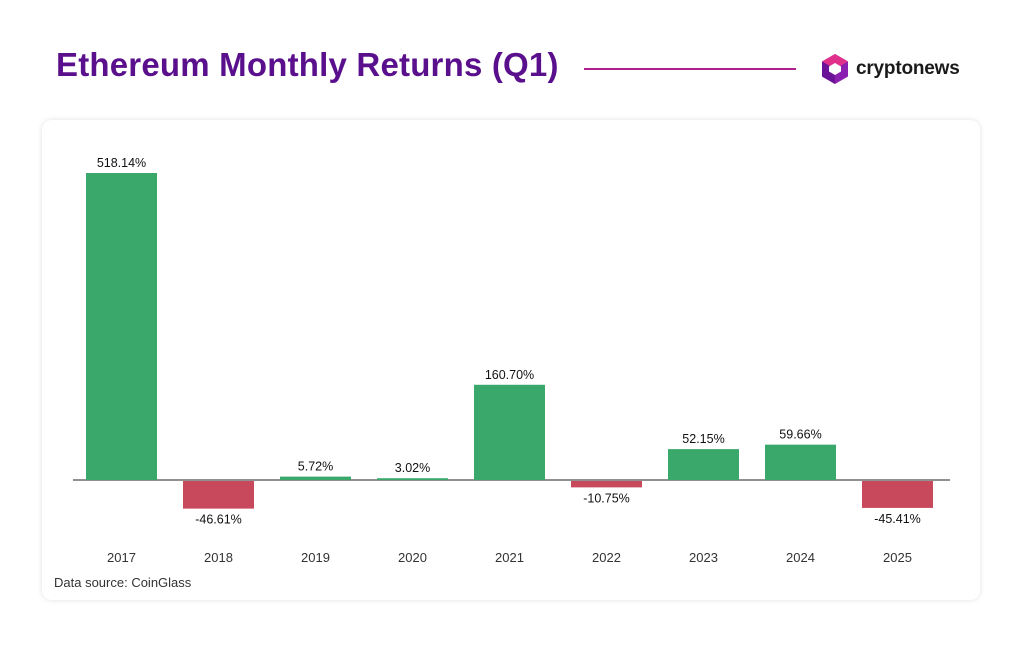  What do you see at coordinates (509, 557) in the screenshot?
I see `x-tick-label-2021: 2021` at bounding box center [509, 557].